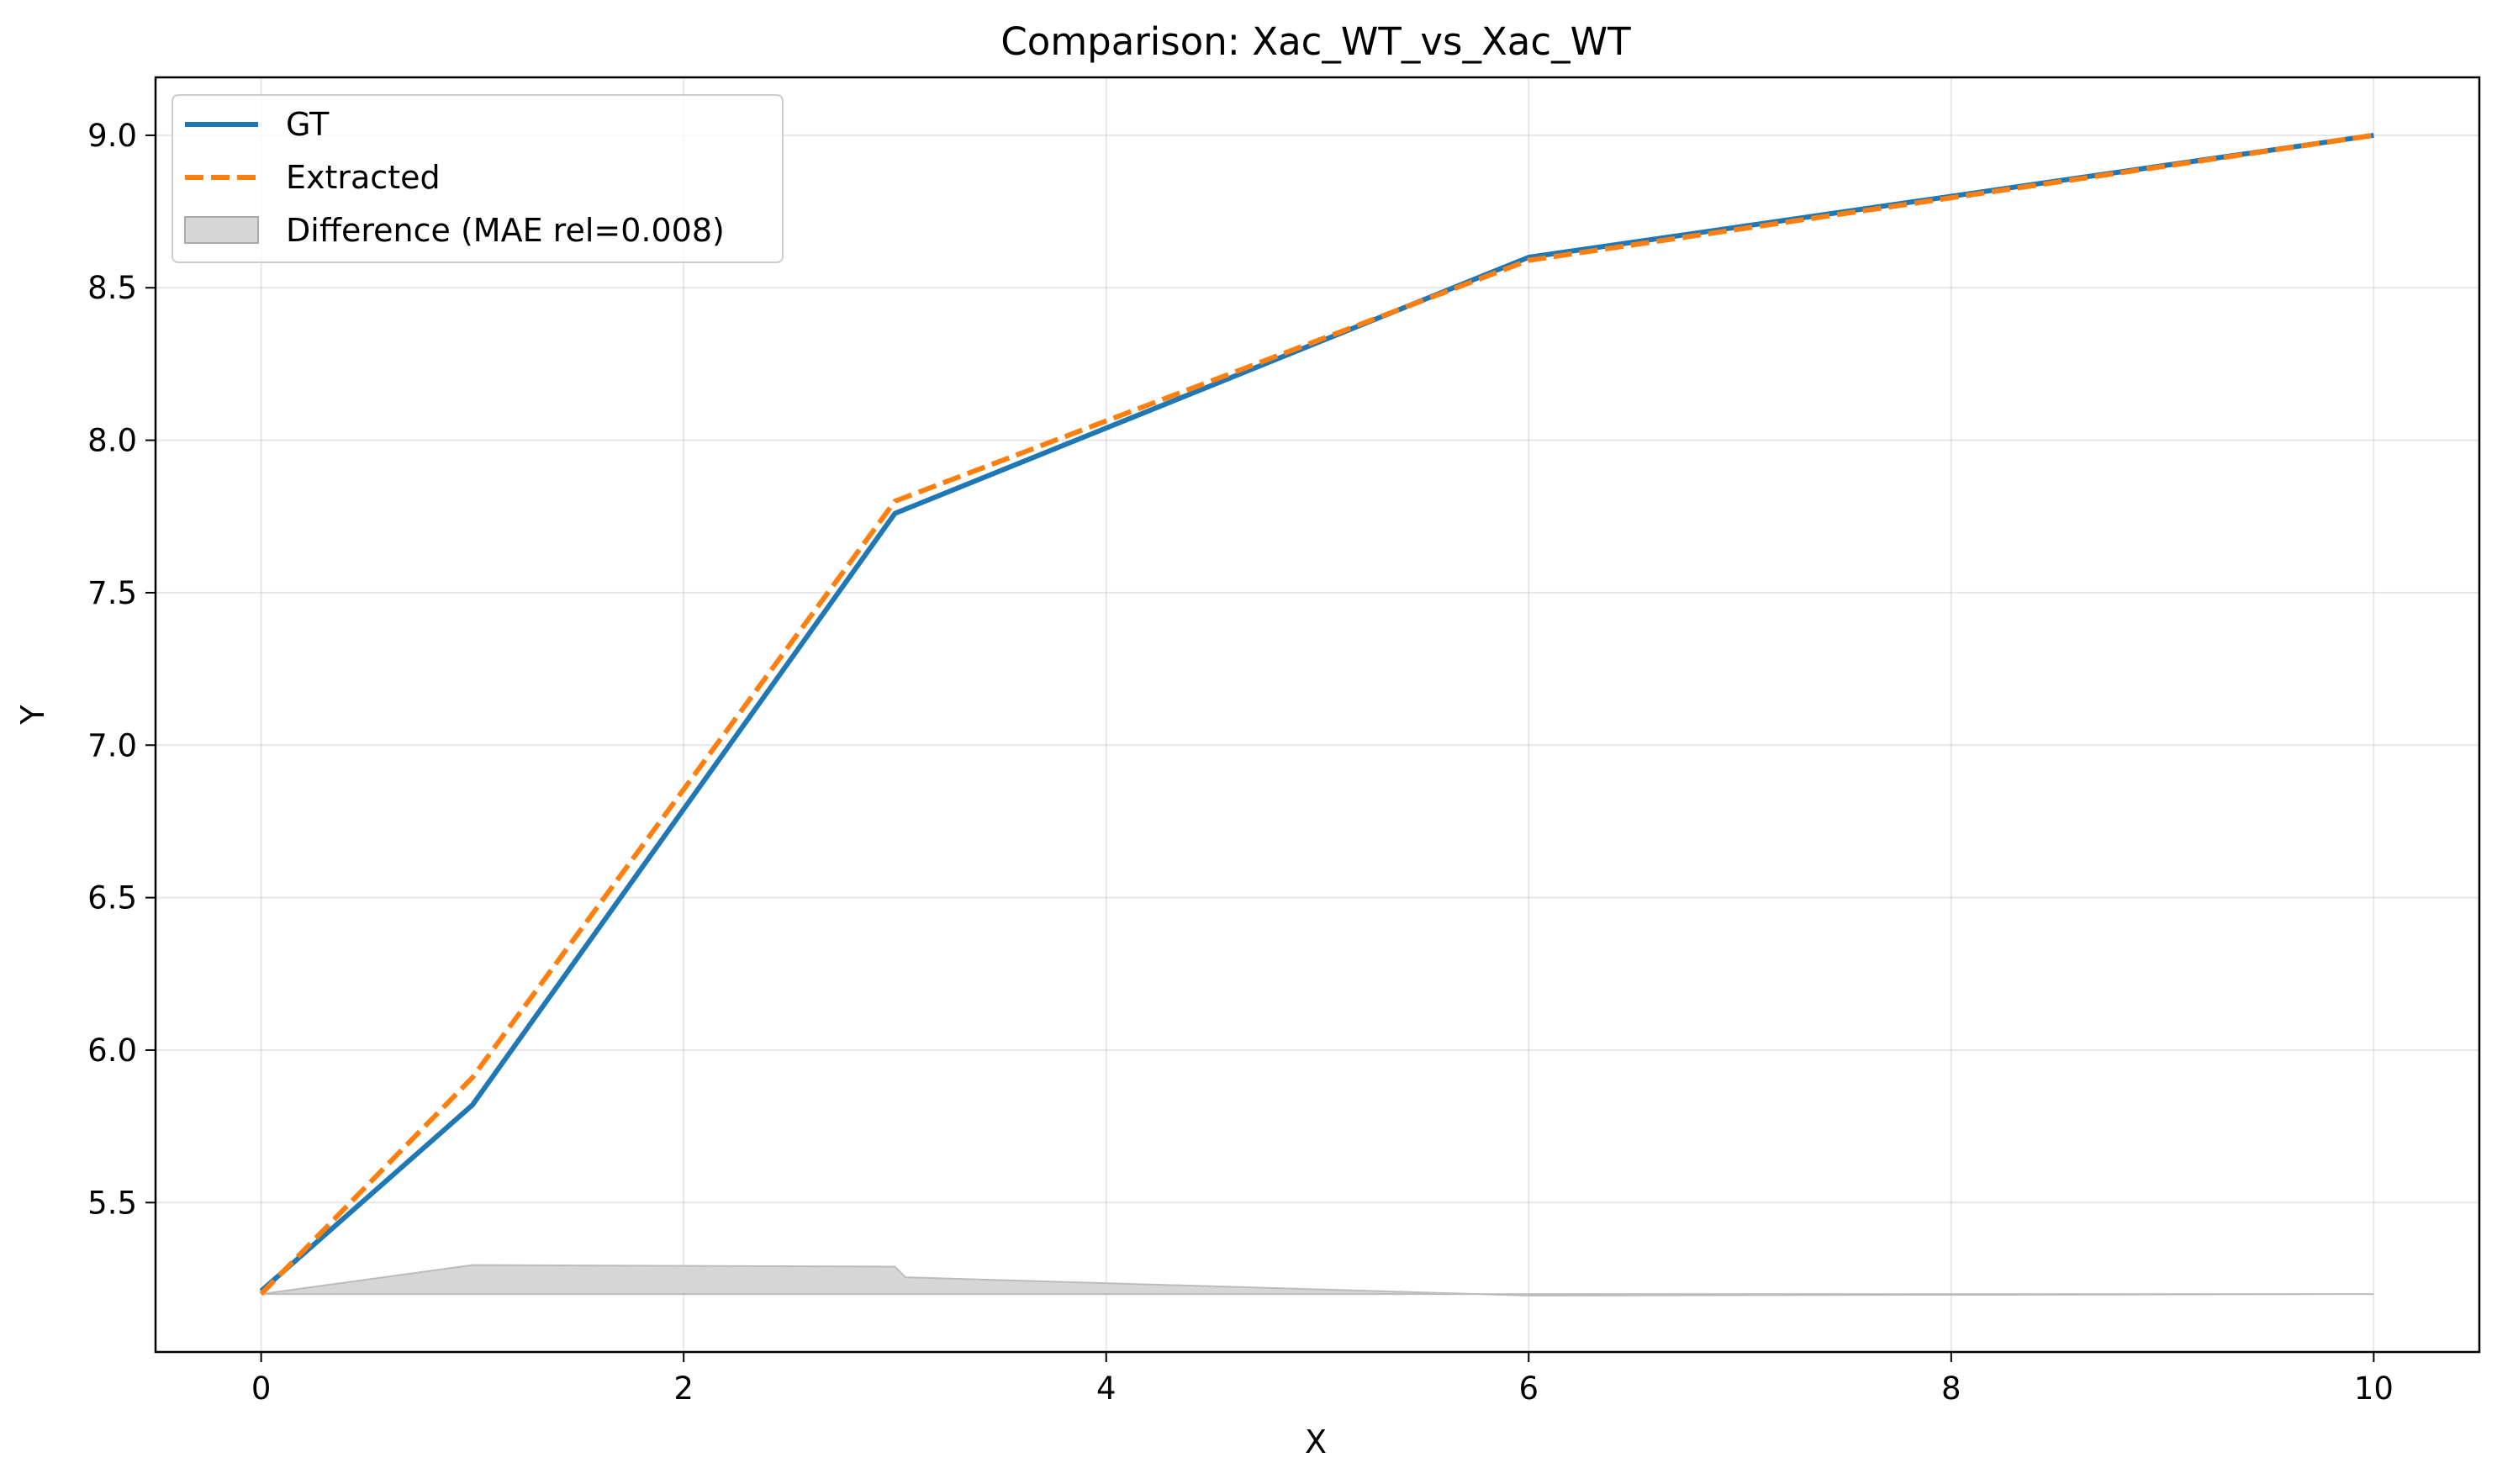 The width and height of the screenshot is (2497, 1484). What do you see at coordinates (112, 1050) in the screenshot?
I see `y-tick-label: 6.0` at bounding box center [112, 1050].